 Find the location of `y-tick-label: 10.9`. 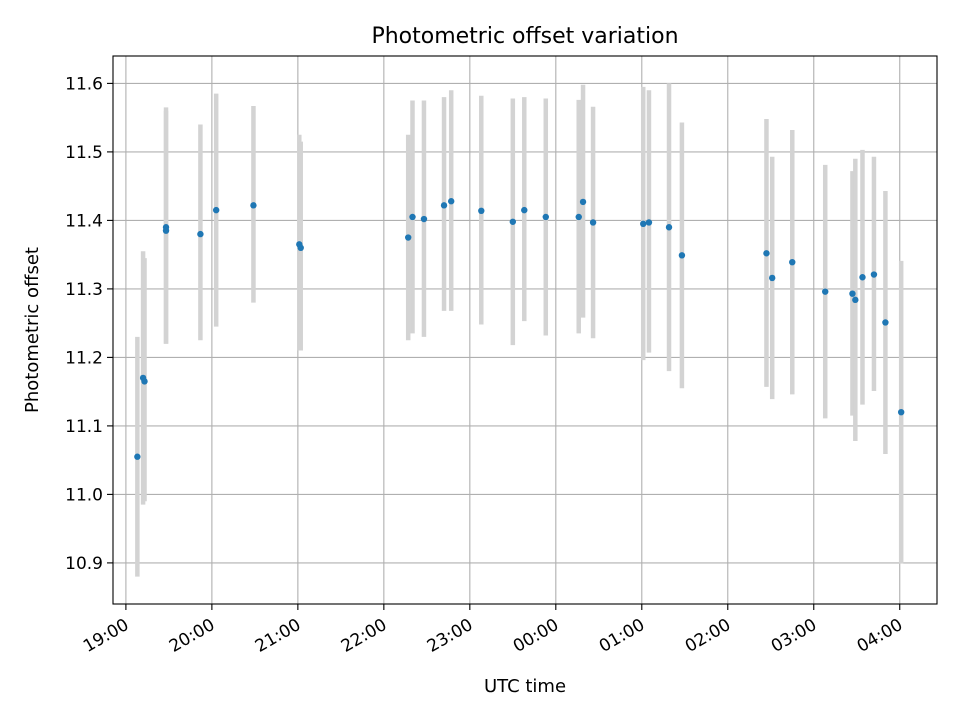

y-tick-label: 10.9 is located at coordinates (84, 564).